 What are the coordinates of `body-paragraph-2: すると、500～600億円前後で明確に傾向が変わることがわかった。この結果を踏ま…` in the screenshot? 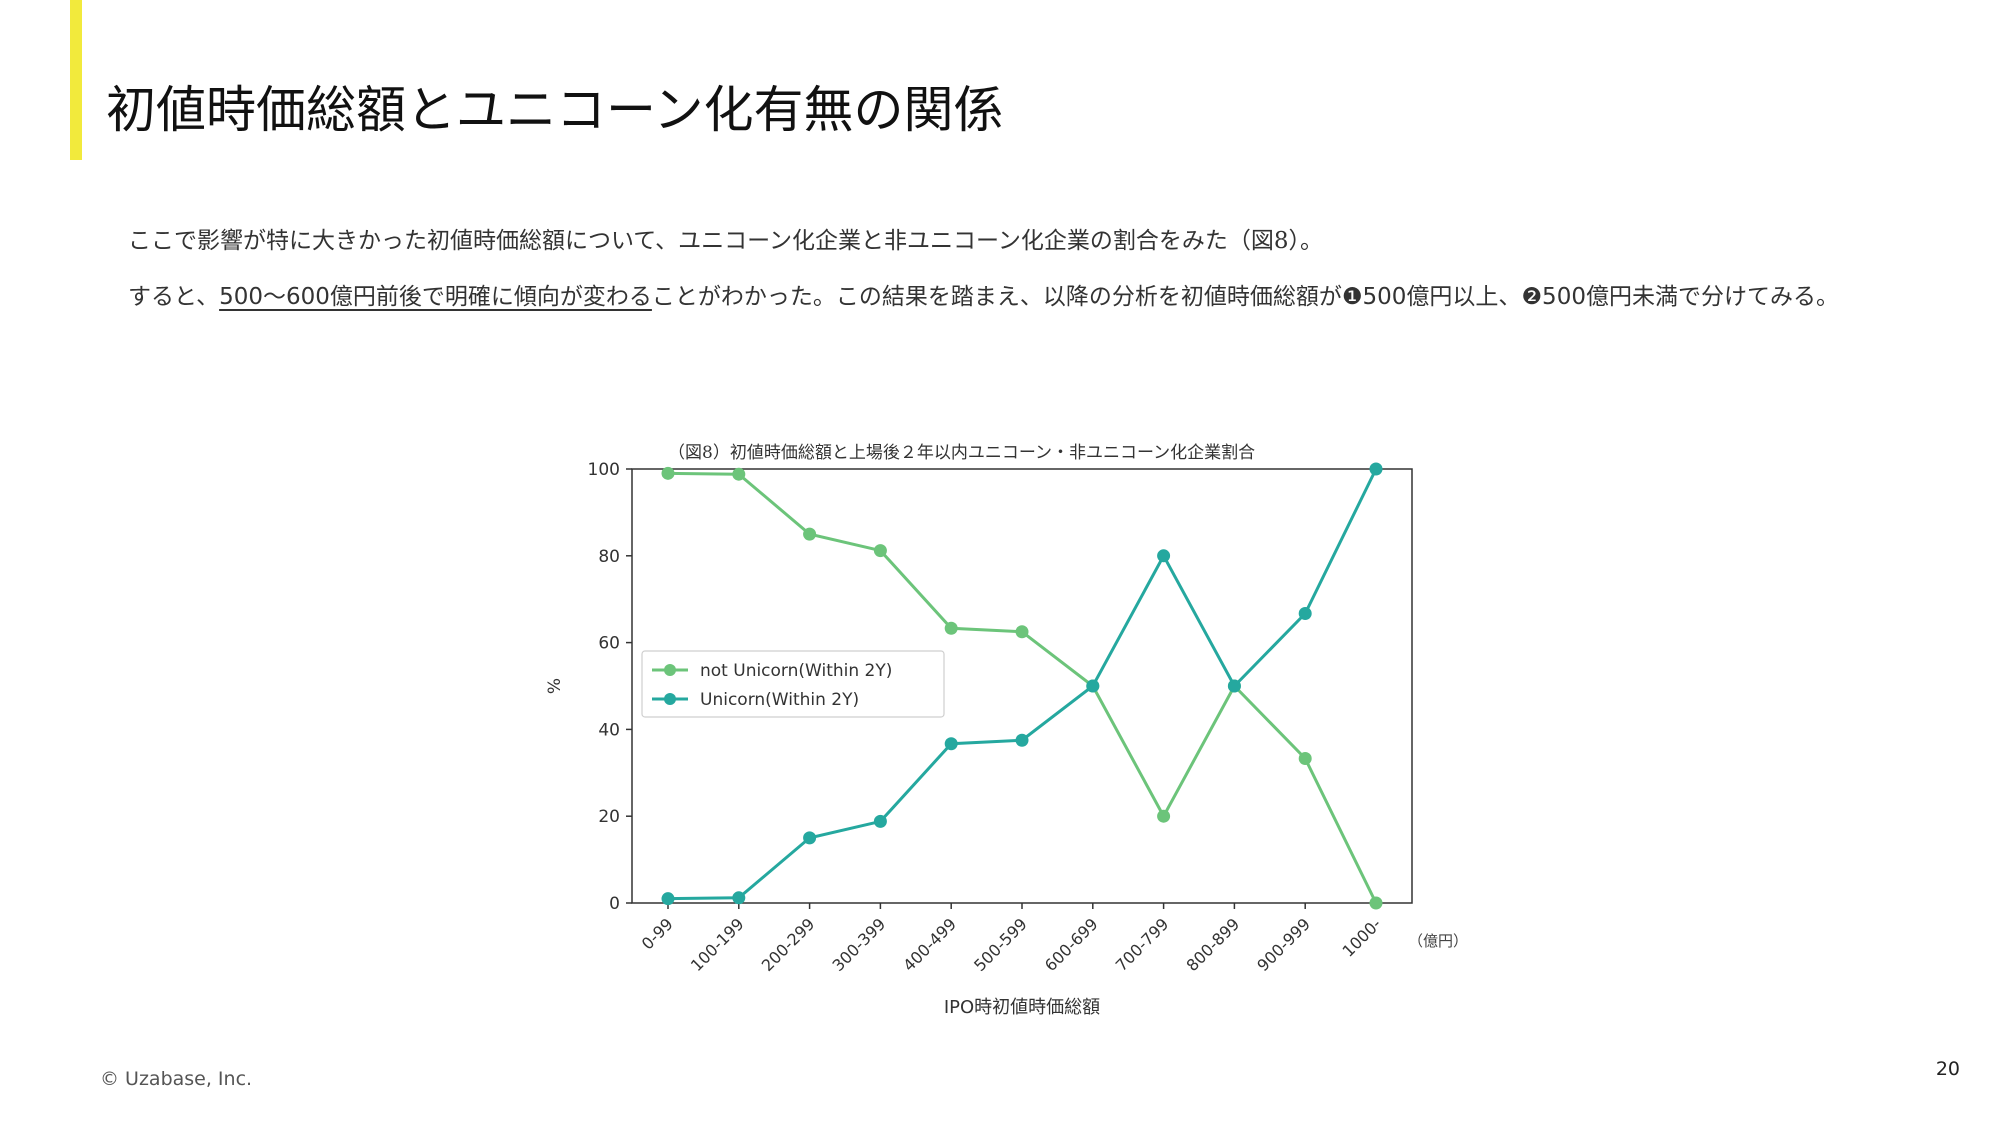 It's located at (993, 297).